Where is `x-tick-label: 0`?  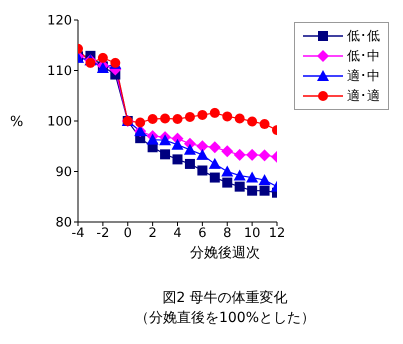
x-tick-label: 0 is located at coordinates (128, 234).